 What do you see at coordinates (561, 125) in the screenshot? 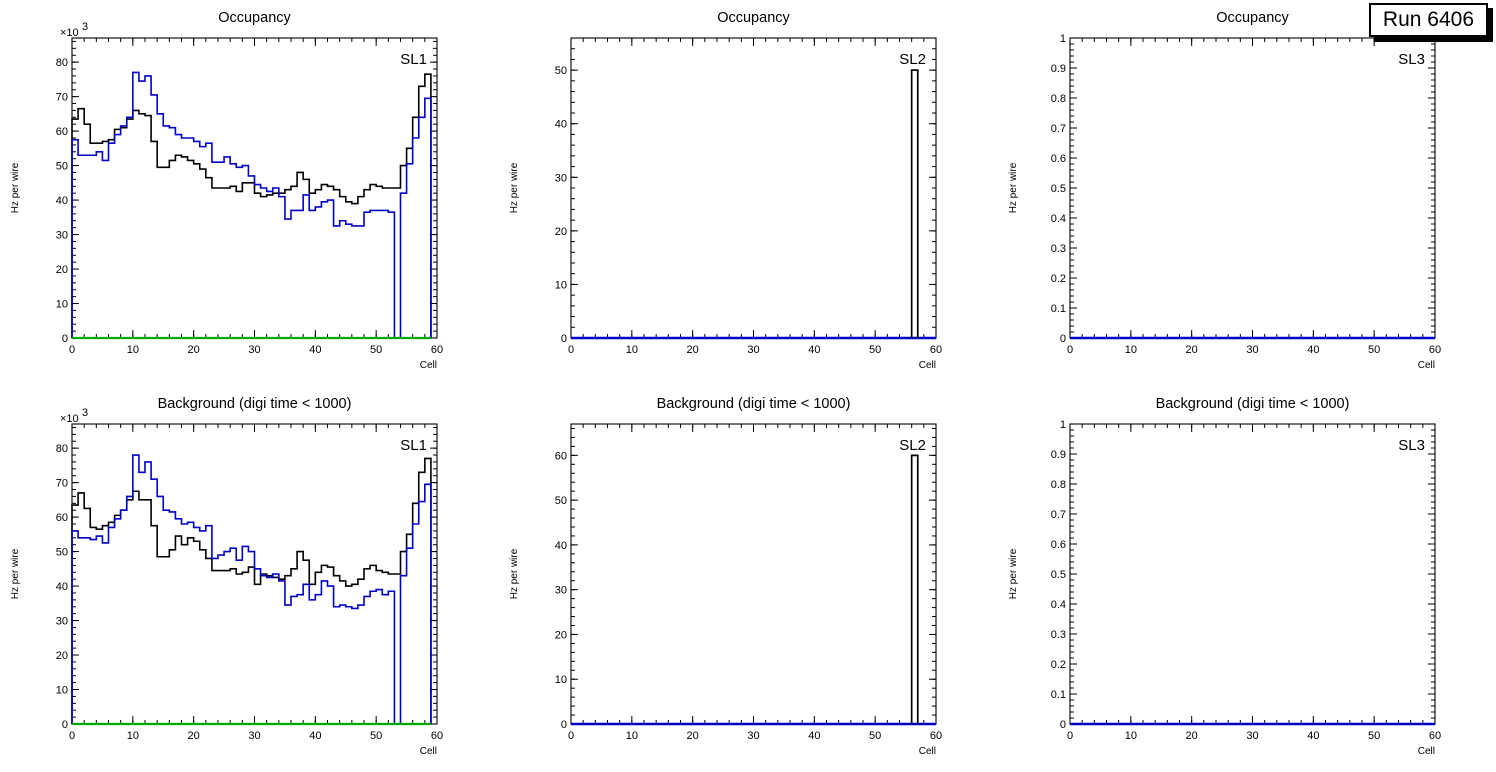
I see `y-tick-label: 40` at bounding box center [561, 125].